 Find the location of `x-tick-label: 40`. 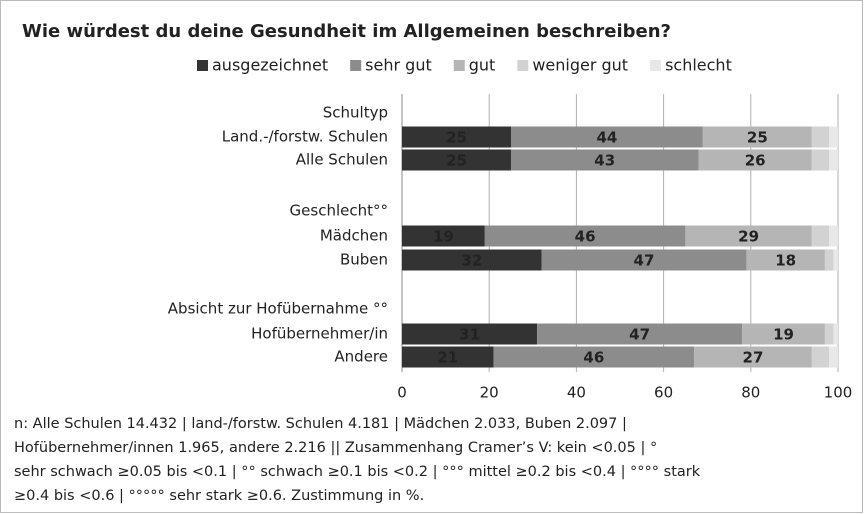

x-tick-label: 40 is located at coordinates (576, 393).